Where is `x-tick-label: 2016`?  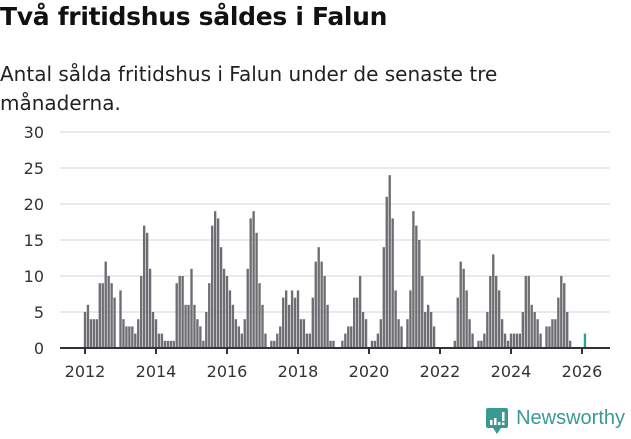
x-tick-label: 2016 is located at coordinates (227, 371).